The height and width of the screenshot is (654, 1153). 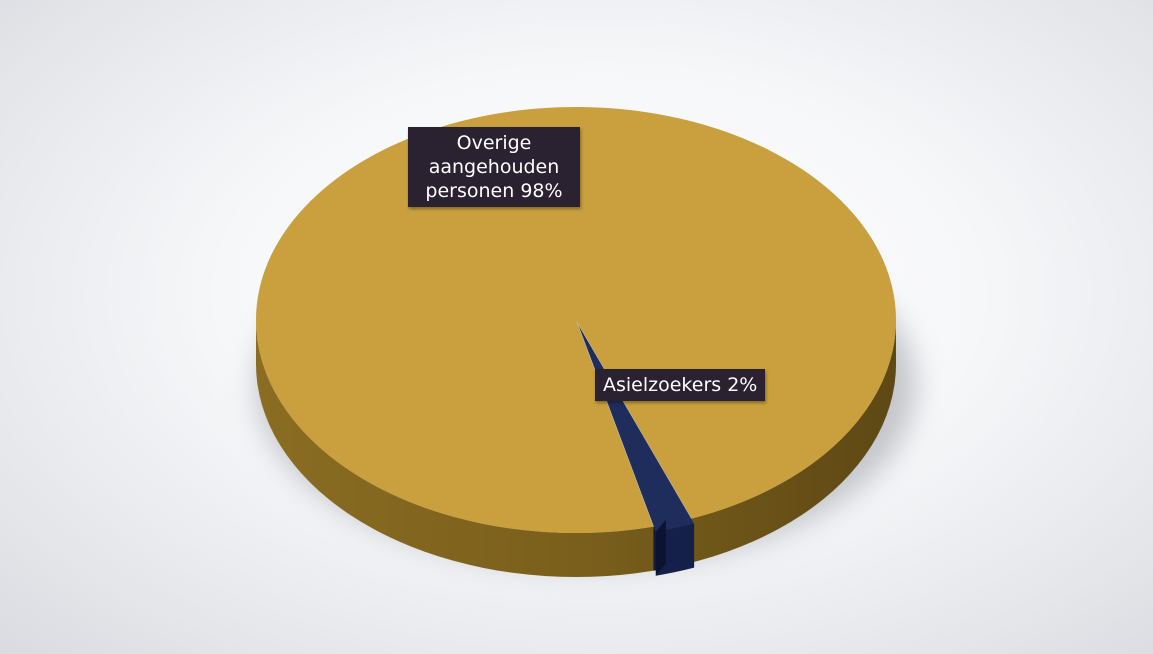 I want to click on slice-end-asylum, so click(x=660, y=547).